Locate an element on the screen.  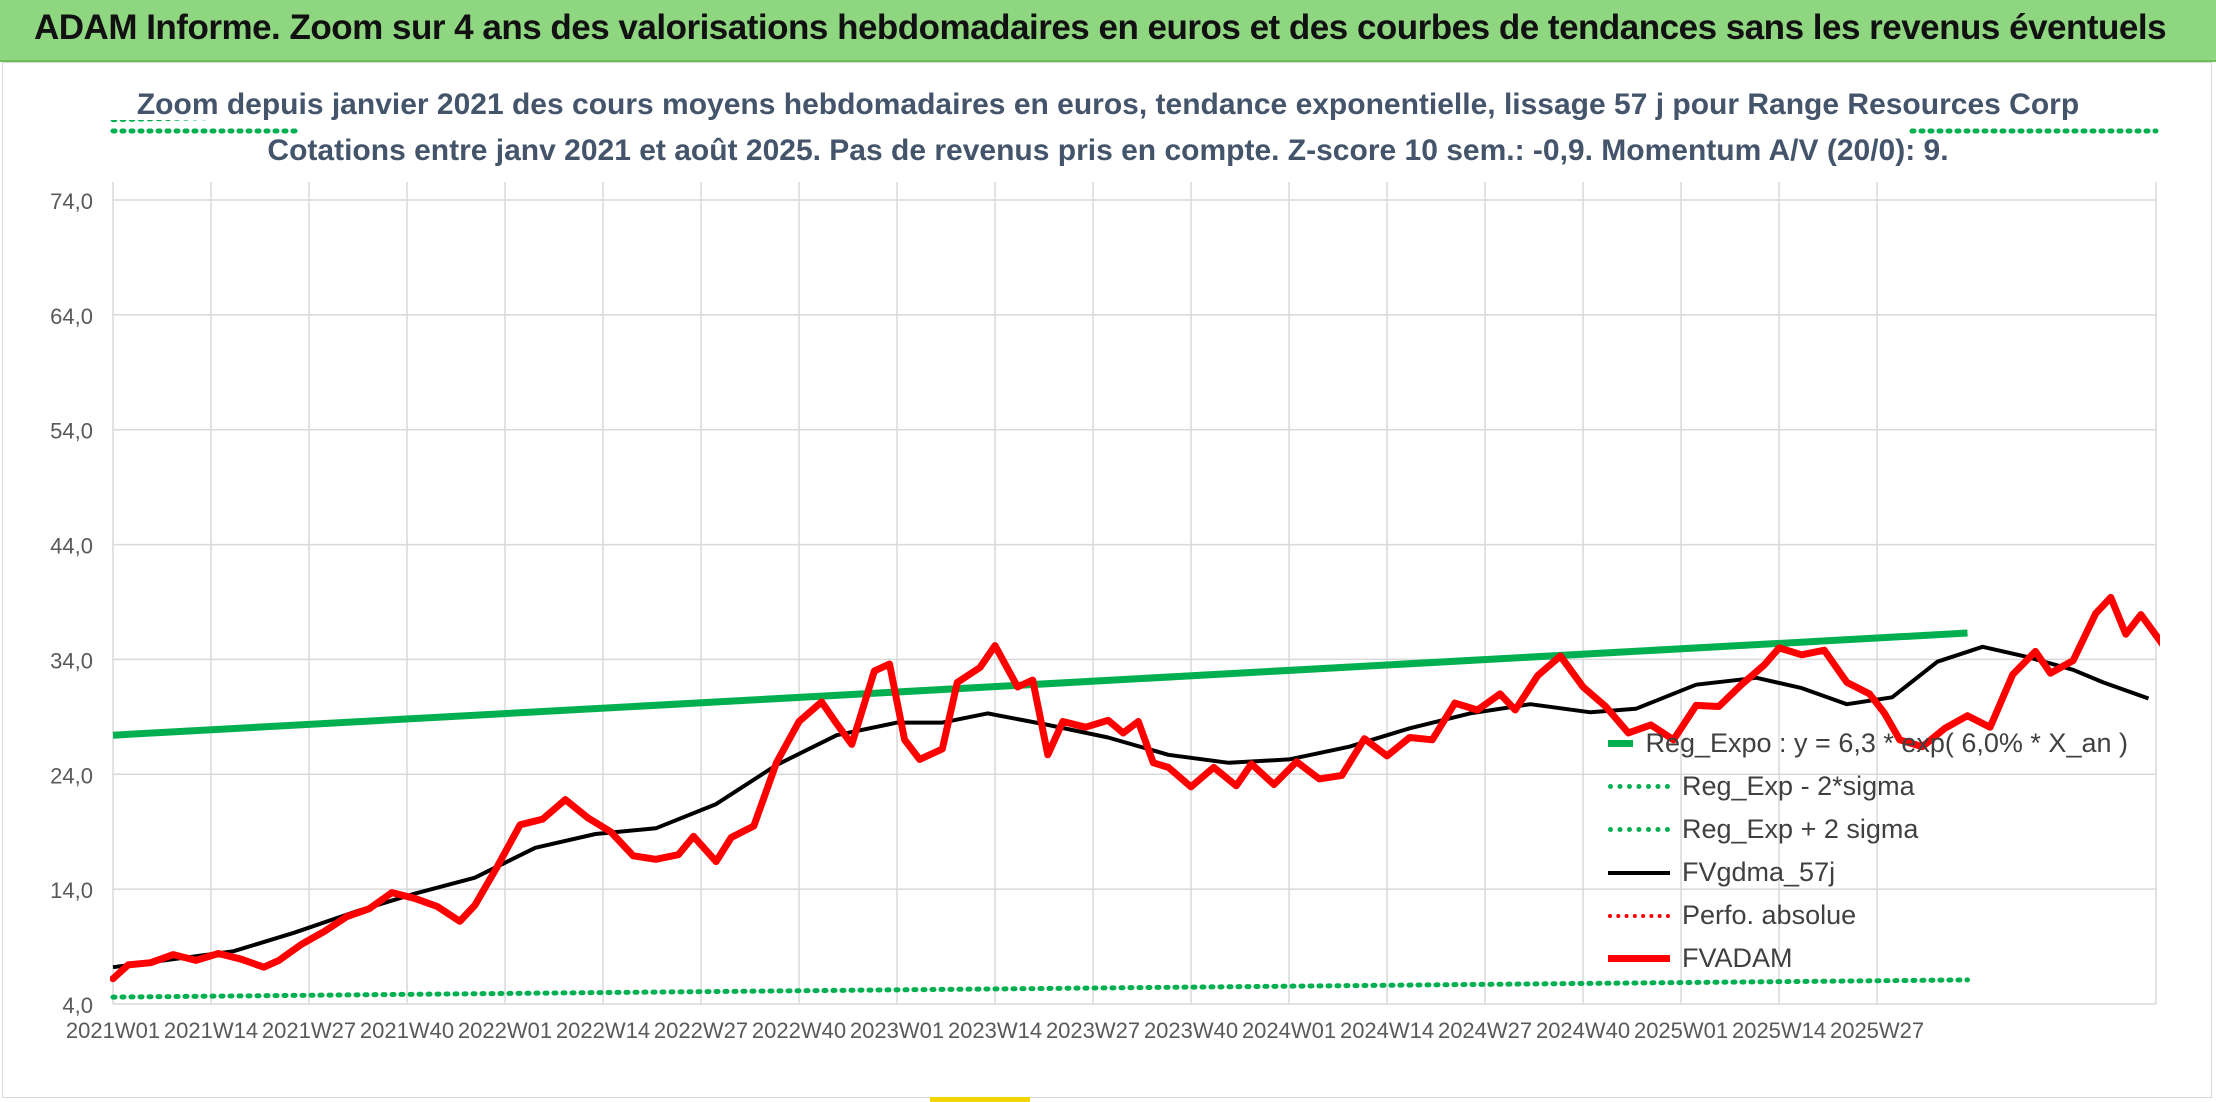
legend-item: Reg_Expo : y = 6,3 * exp( 6,0% * X_an ) is located at coordinates (1868, 743).